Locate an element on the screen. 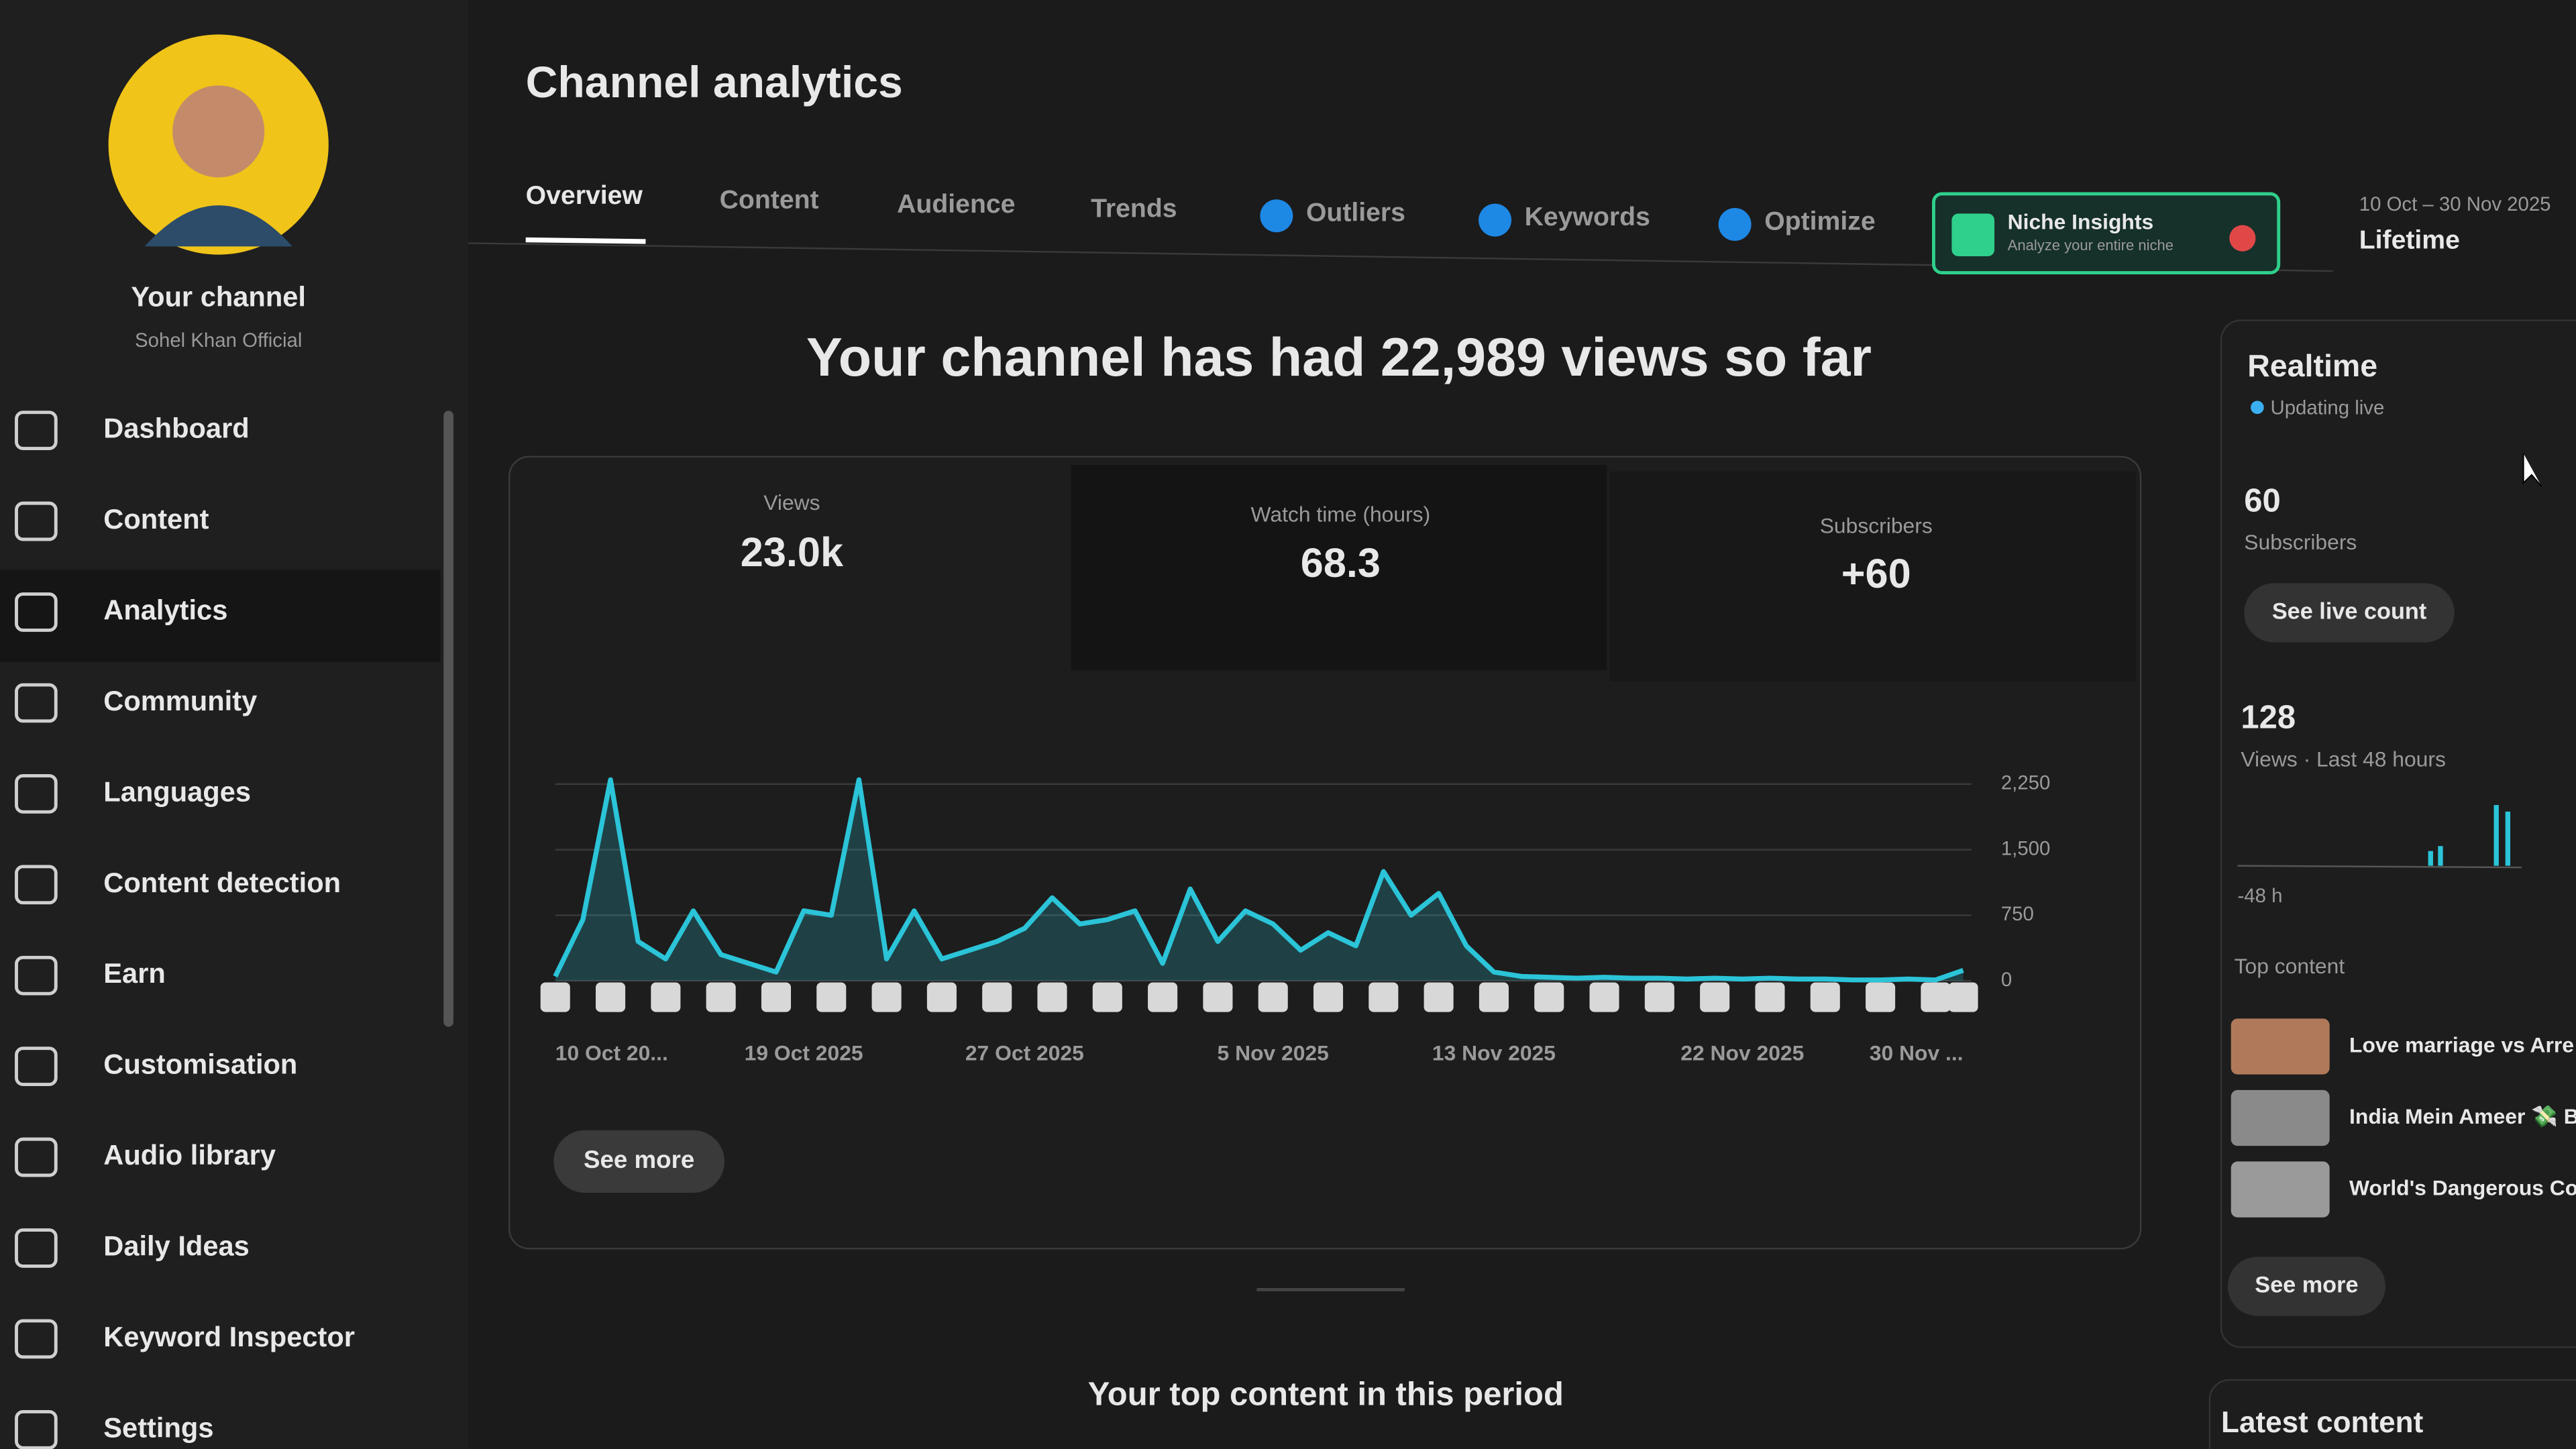  metric-value: +60 is located at coordinates (1876, 573).